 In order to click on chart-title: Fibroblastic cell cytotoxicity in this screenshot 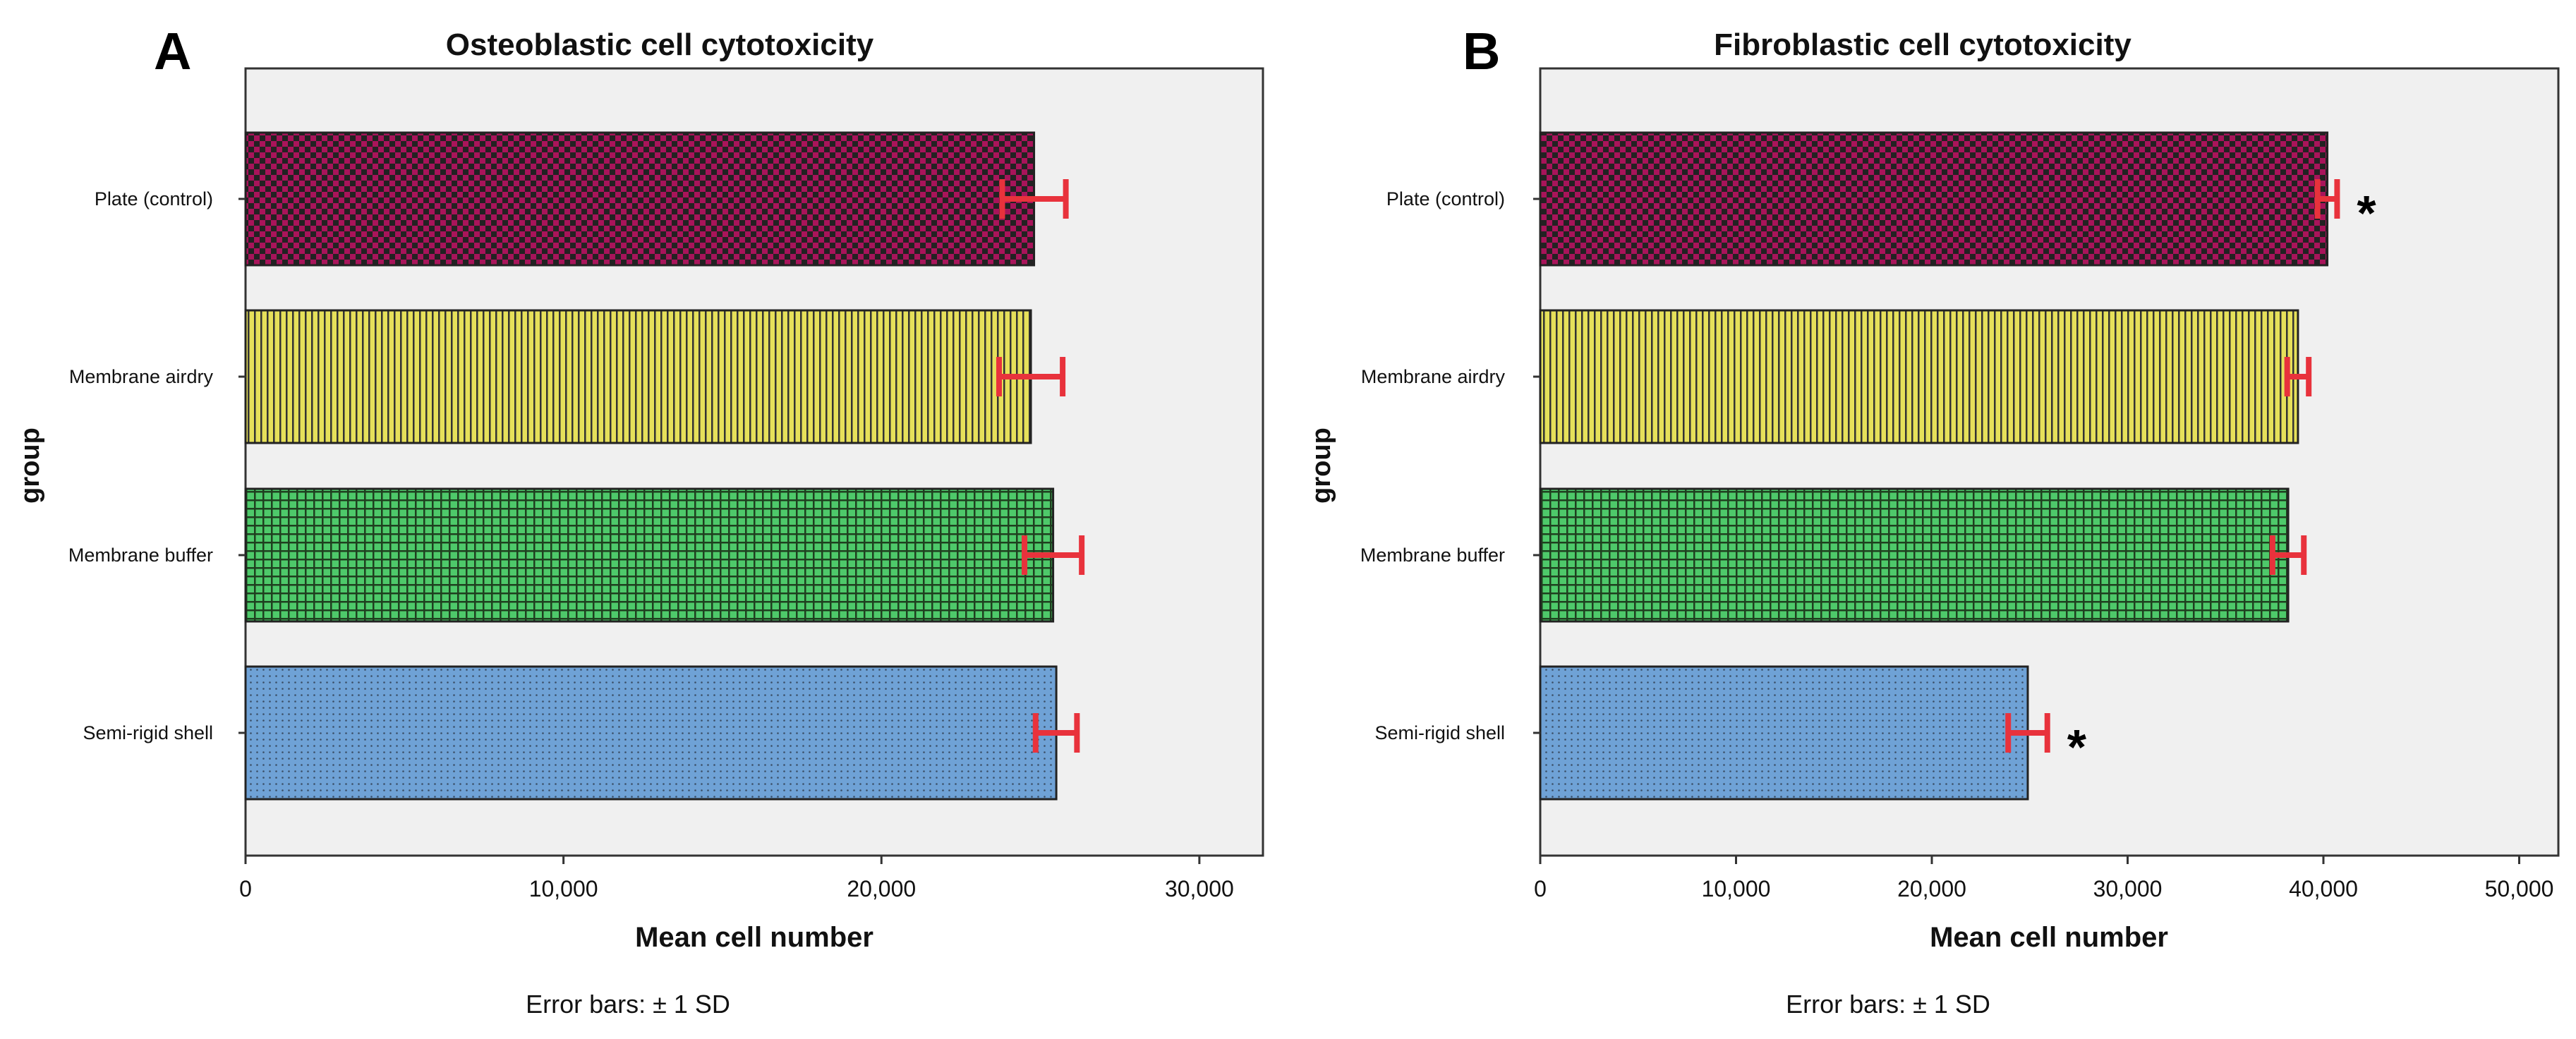, I will do `click(1923, 45)`.